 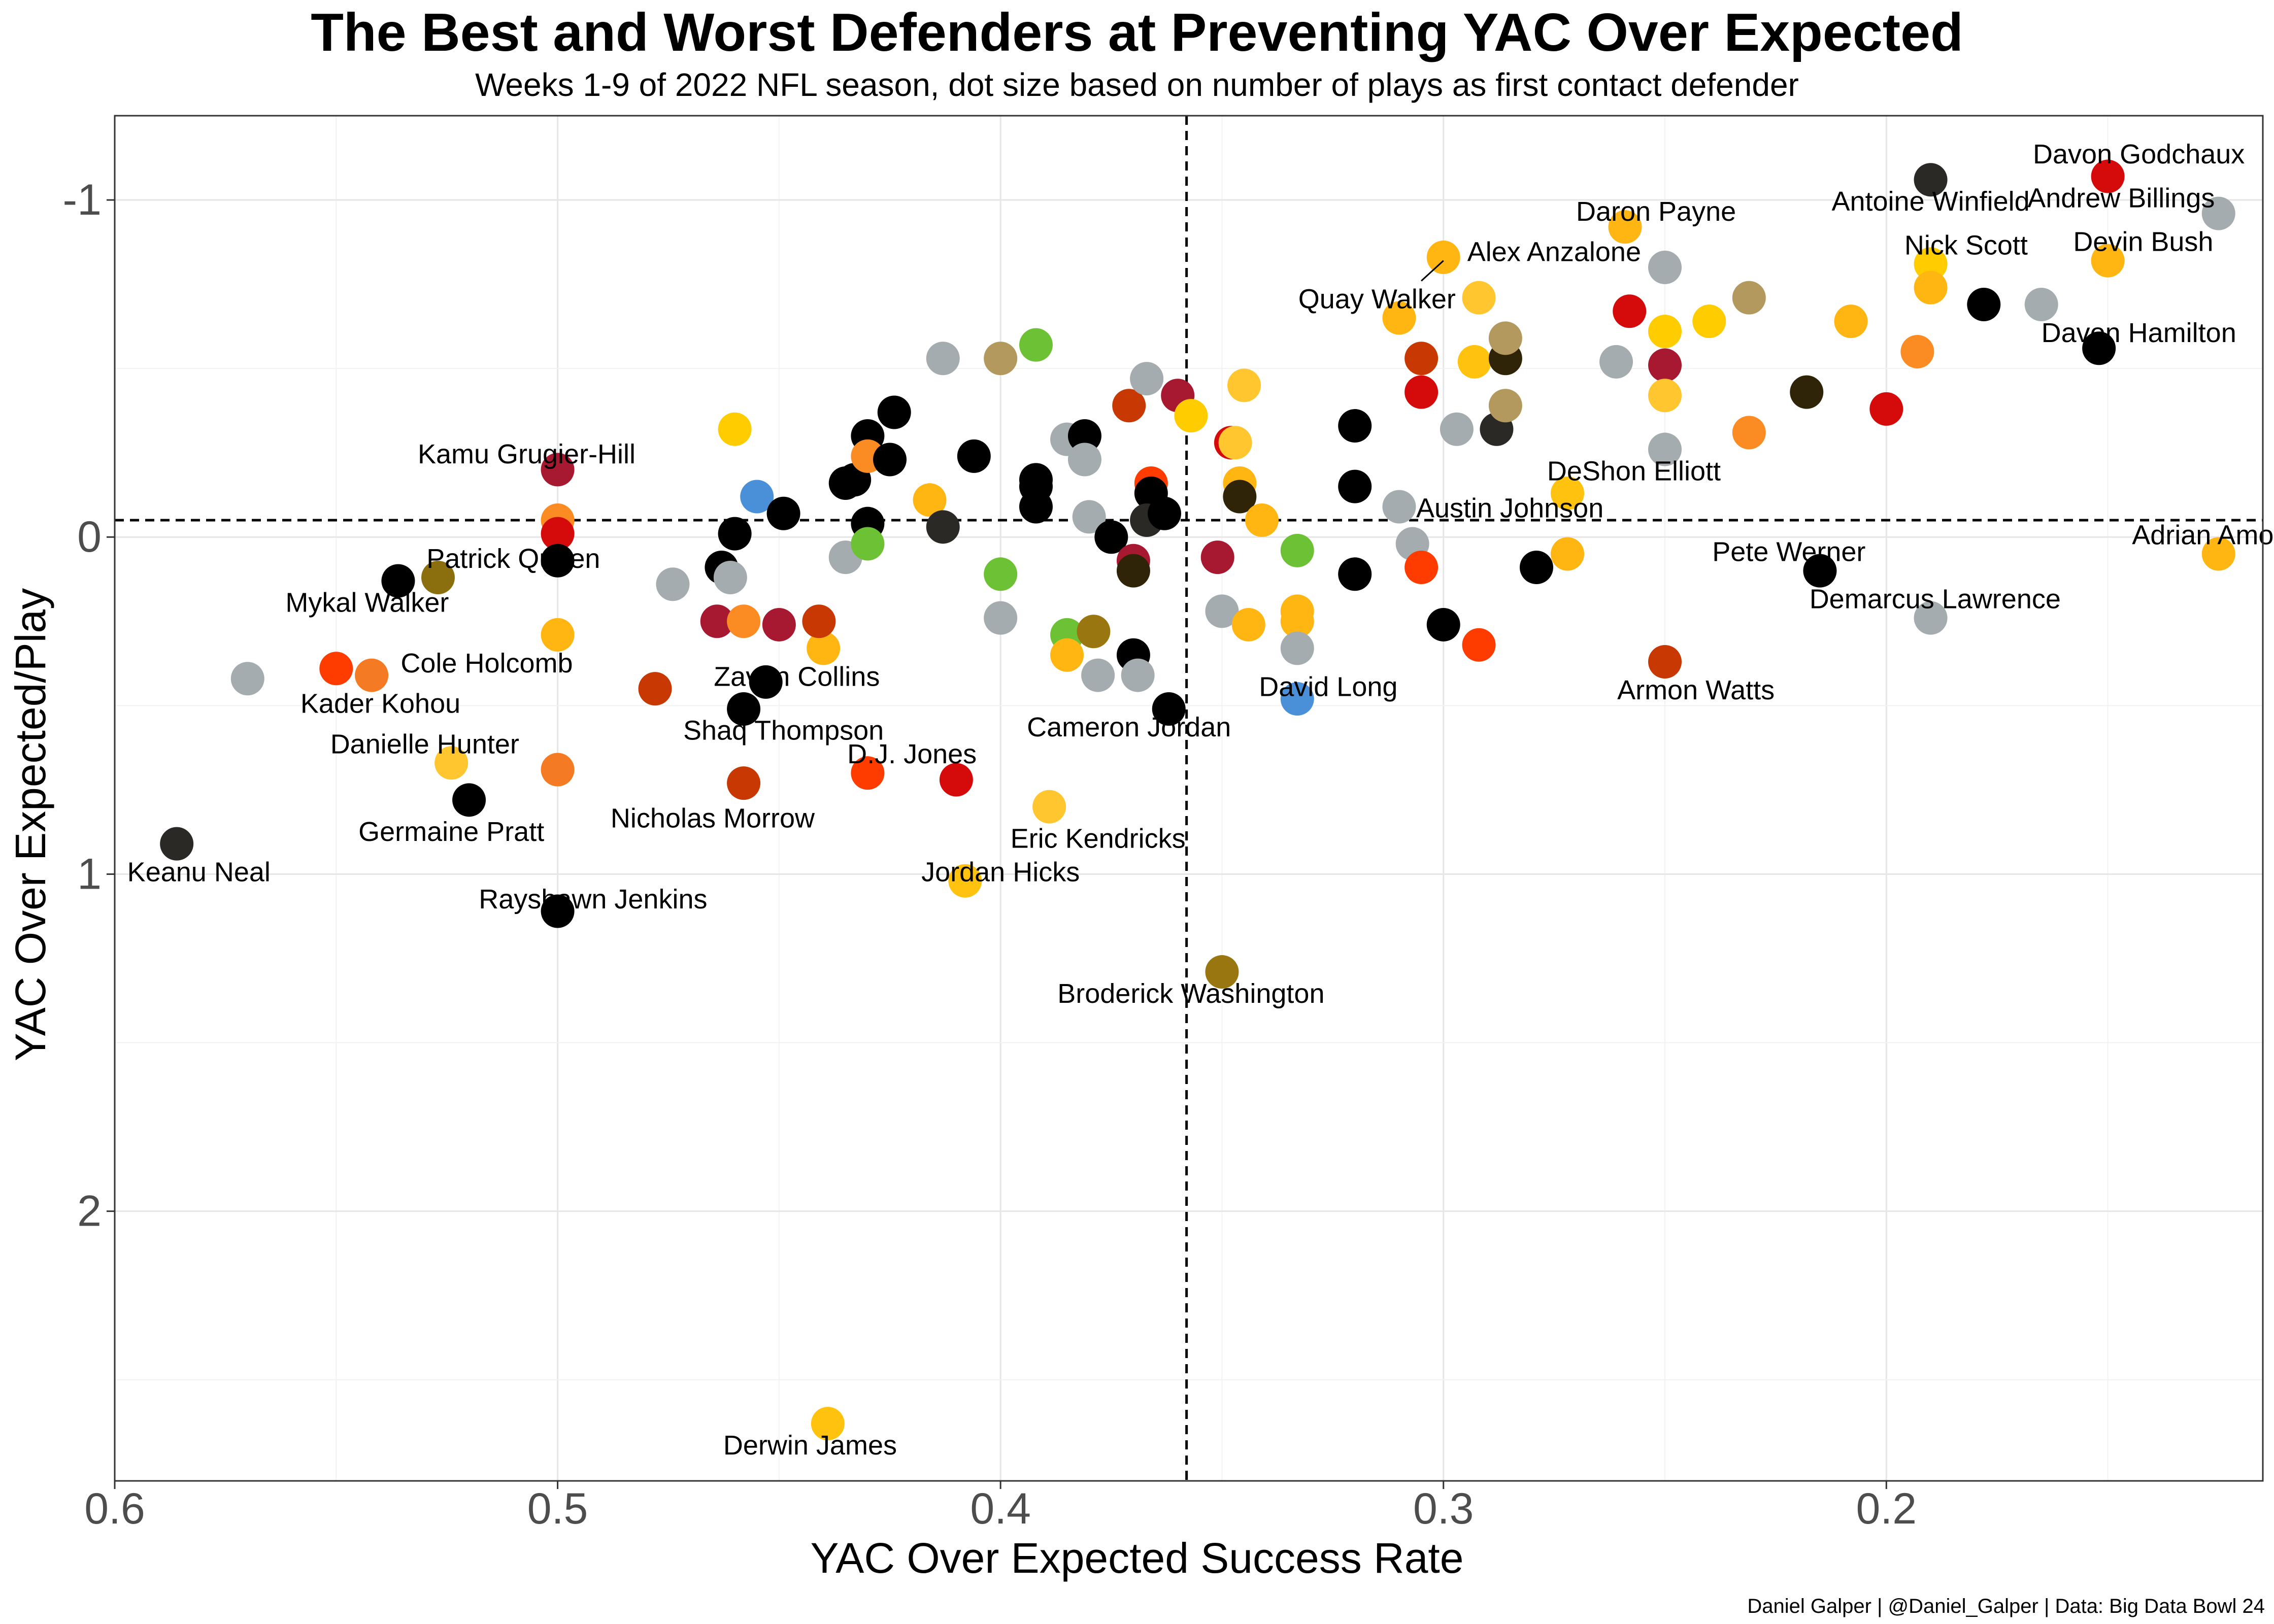 What do you see at coordinates (557, 1508) in the screenshot?
I see `x-tick-label: 0.5` at bounding box center [557, 1508].